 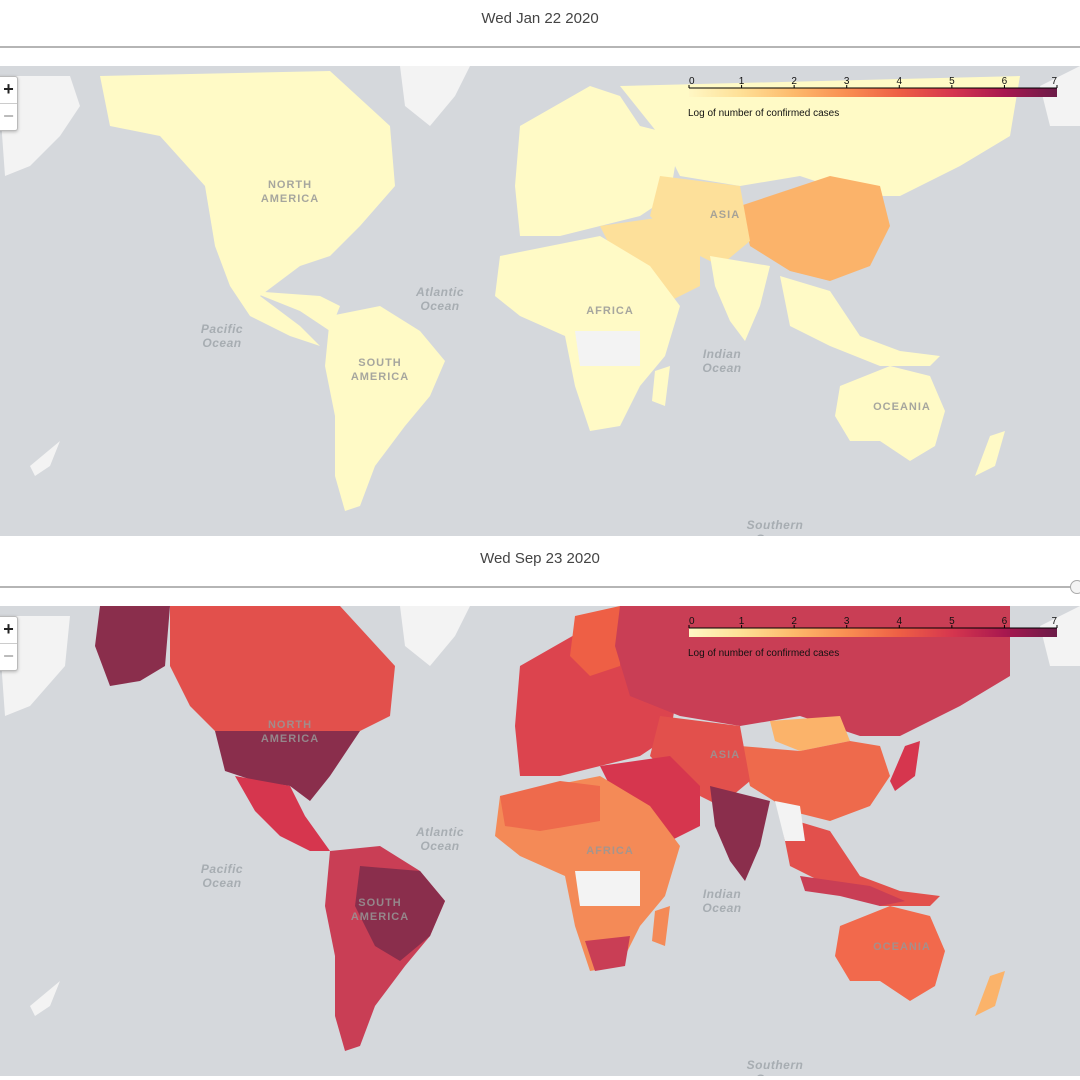 What do you see at coordinates (595, 641) in the screenshot?
I see `scandinavia` at bounding box center [595, 641].